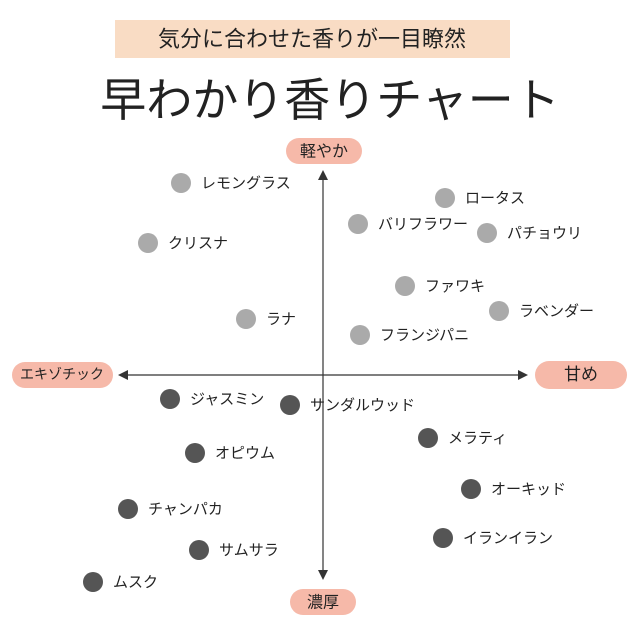 This screenshot has height=640, width=640. I want to click on axis-label-top: 軽やか, so click(324, 151).